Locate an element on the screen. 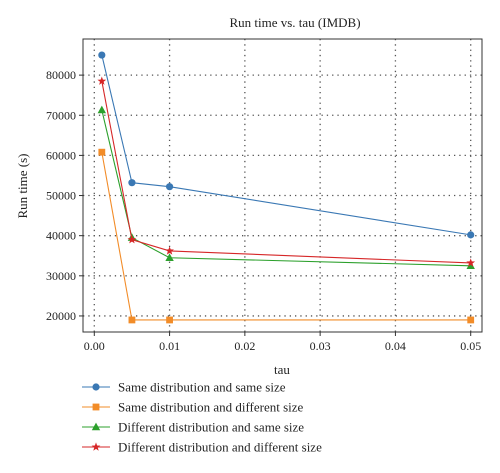  y-tick-label: 60000 is located at coordinates (61, 155).